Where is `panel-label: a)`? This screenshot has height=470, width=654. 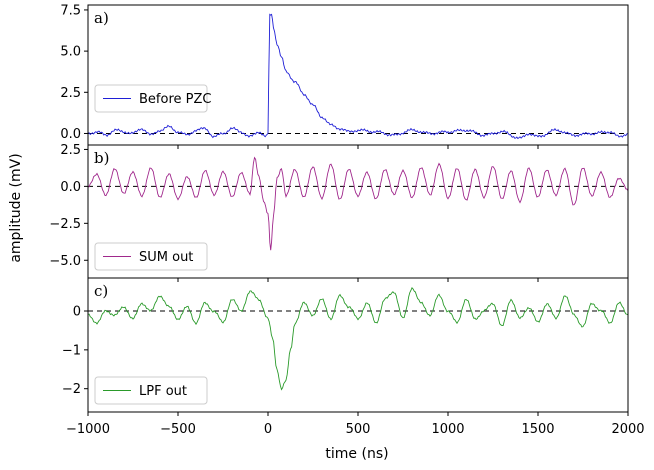 panel-label: a) is located at coordinates (101, 18).